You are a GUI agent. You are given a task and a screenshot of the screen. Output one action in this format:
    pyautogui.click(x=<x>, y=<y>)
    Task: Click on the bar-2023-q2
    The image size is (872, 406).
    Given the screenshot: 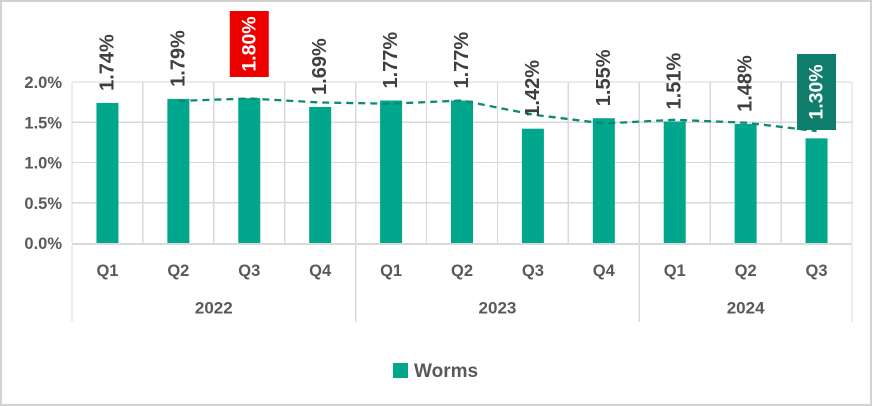 What is the action you would take?
    pyautogui.click(x=462, y=171)
    